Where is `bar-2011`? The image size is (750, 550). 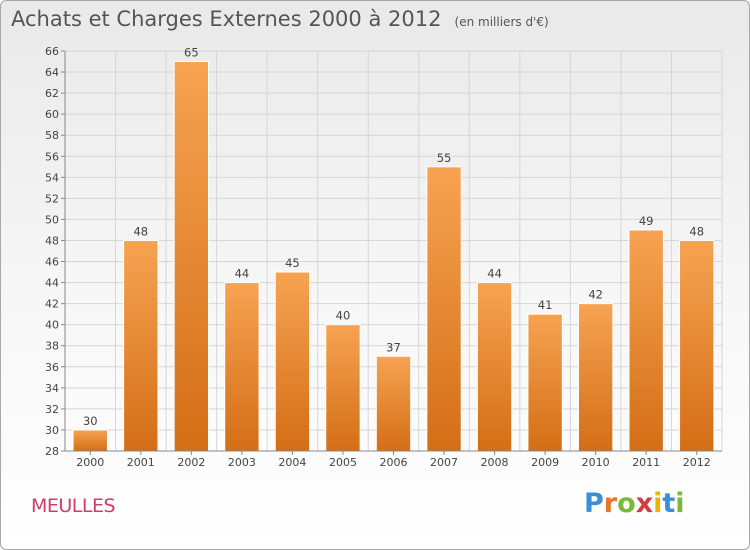
bar-2011 is located at coordinates (646, 340).